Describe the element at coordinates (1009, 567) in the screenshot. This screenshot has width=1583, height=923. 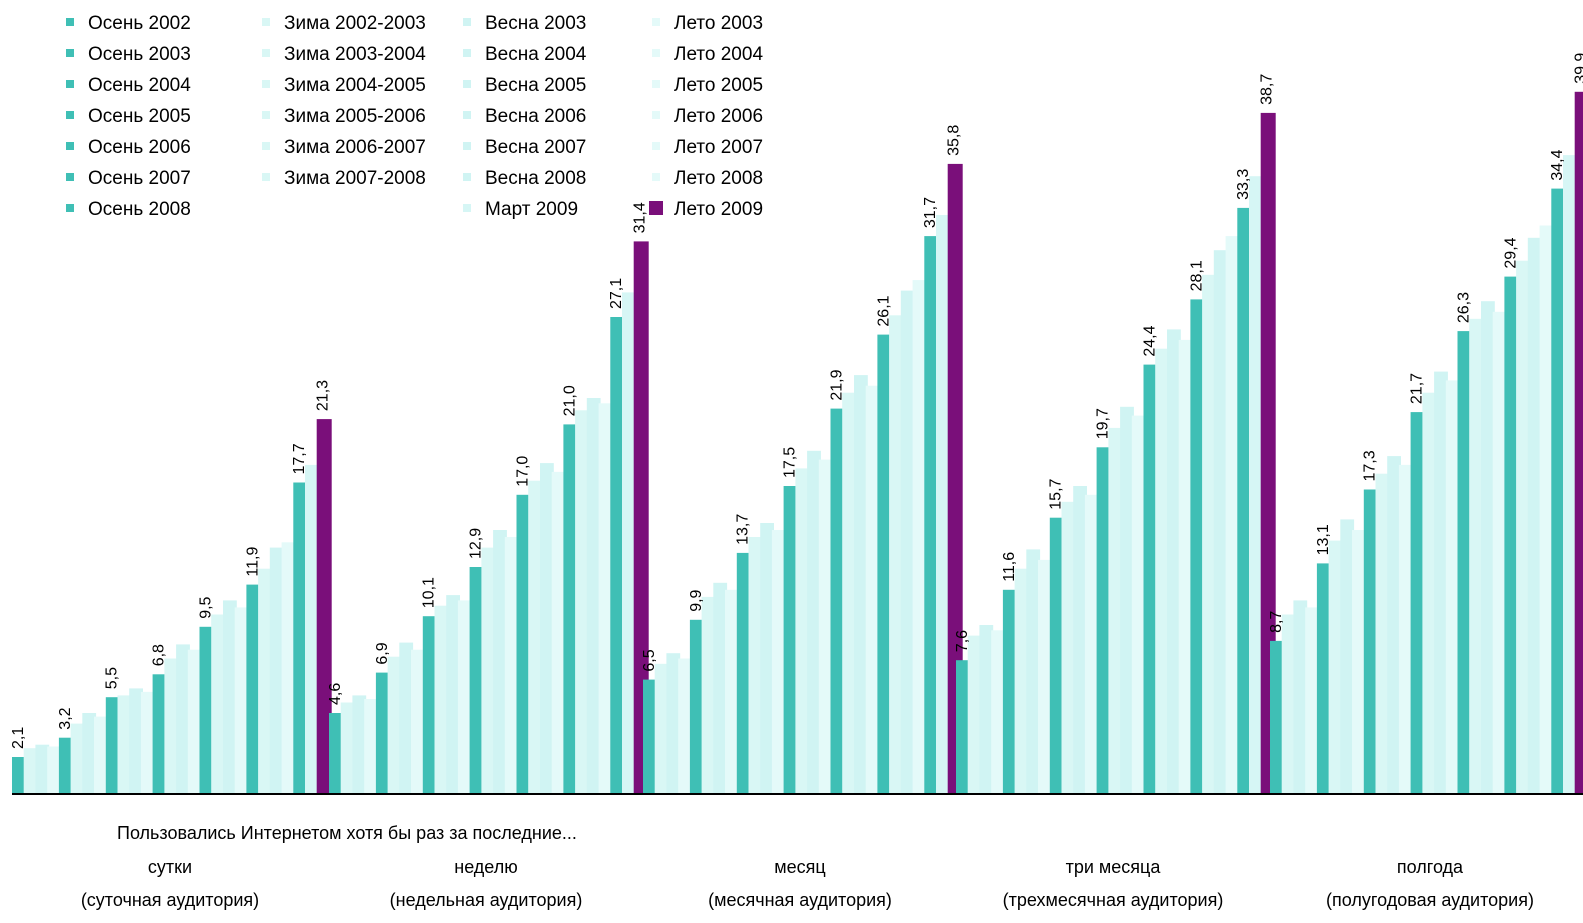
I see `data-label: 11,6` at that location.